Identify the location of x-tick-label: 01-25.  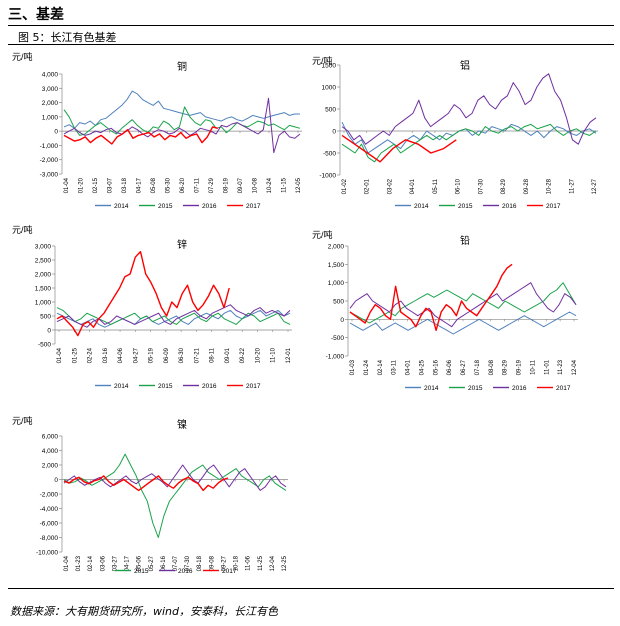
(75, 355).